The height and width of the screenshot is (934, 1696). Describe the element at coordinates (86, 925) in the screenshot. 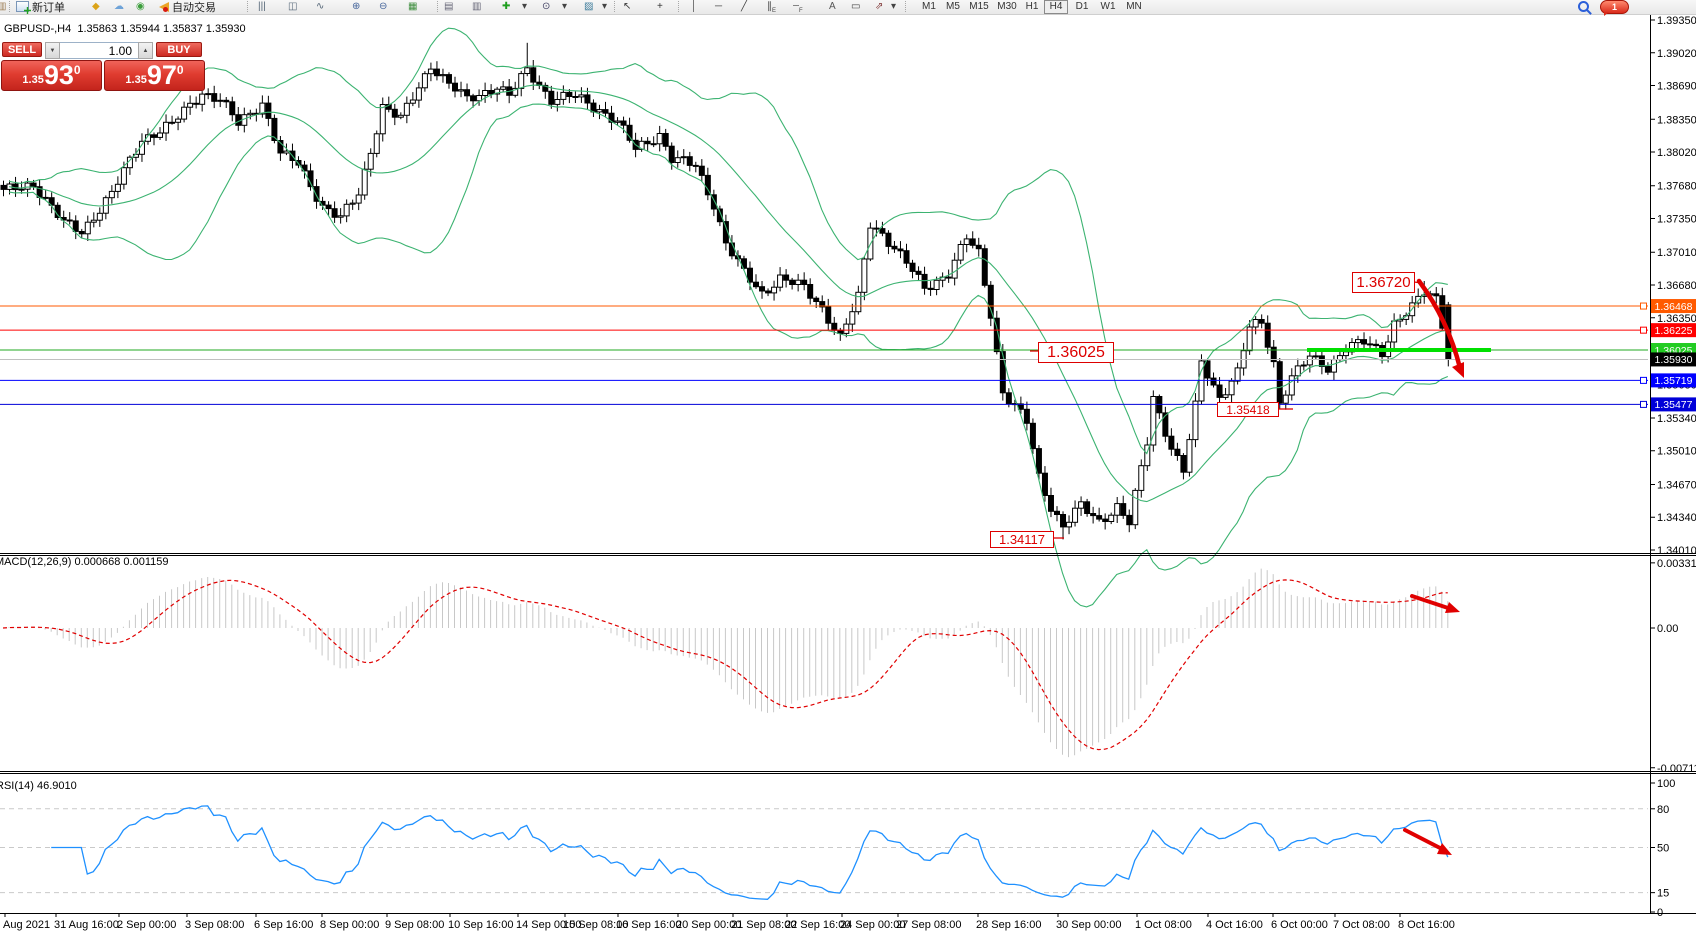

I see `svg-text: 31 Aug 16:00` at that location.